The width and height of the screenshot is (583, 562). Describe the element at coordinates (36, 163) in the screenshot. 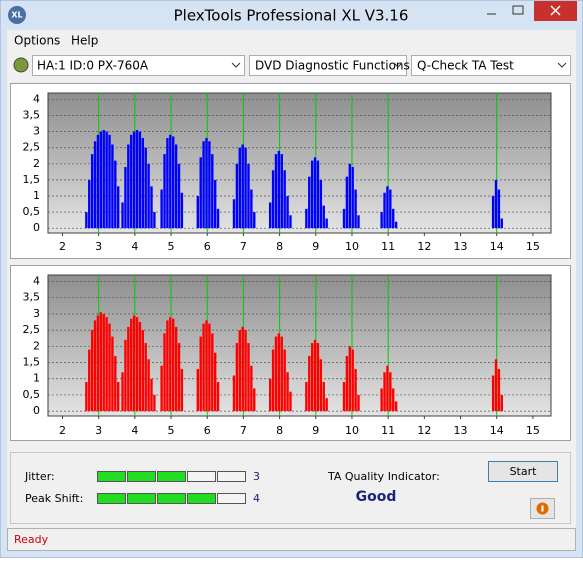

I see `y-tick-label: 2` at that location.